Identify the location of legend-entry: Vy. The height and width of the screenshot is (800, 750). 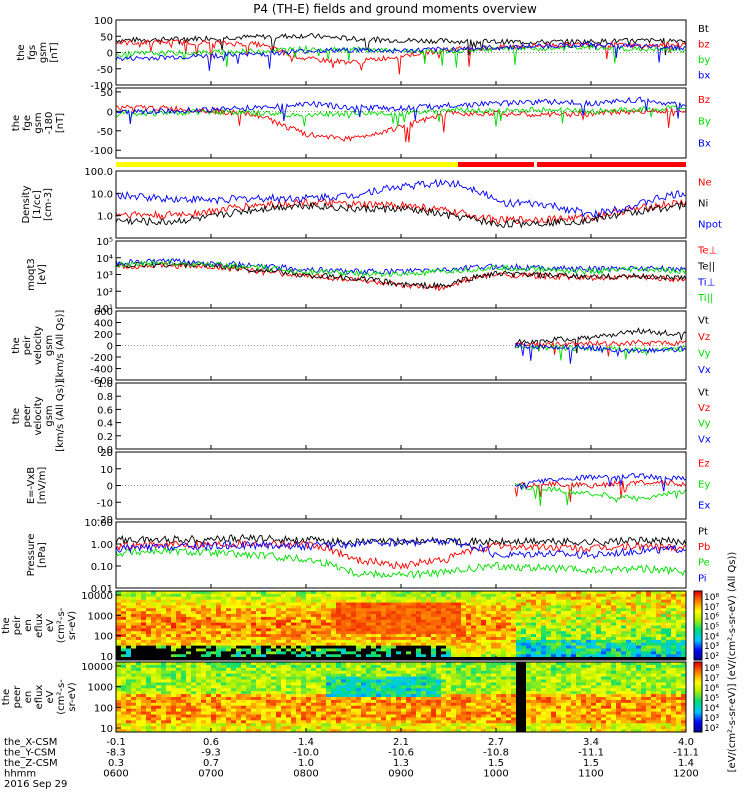
(704, 424).